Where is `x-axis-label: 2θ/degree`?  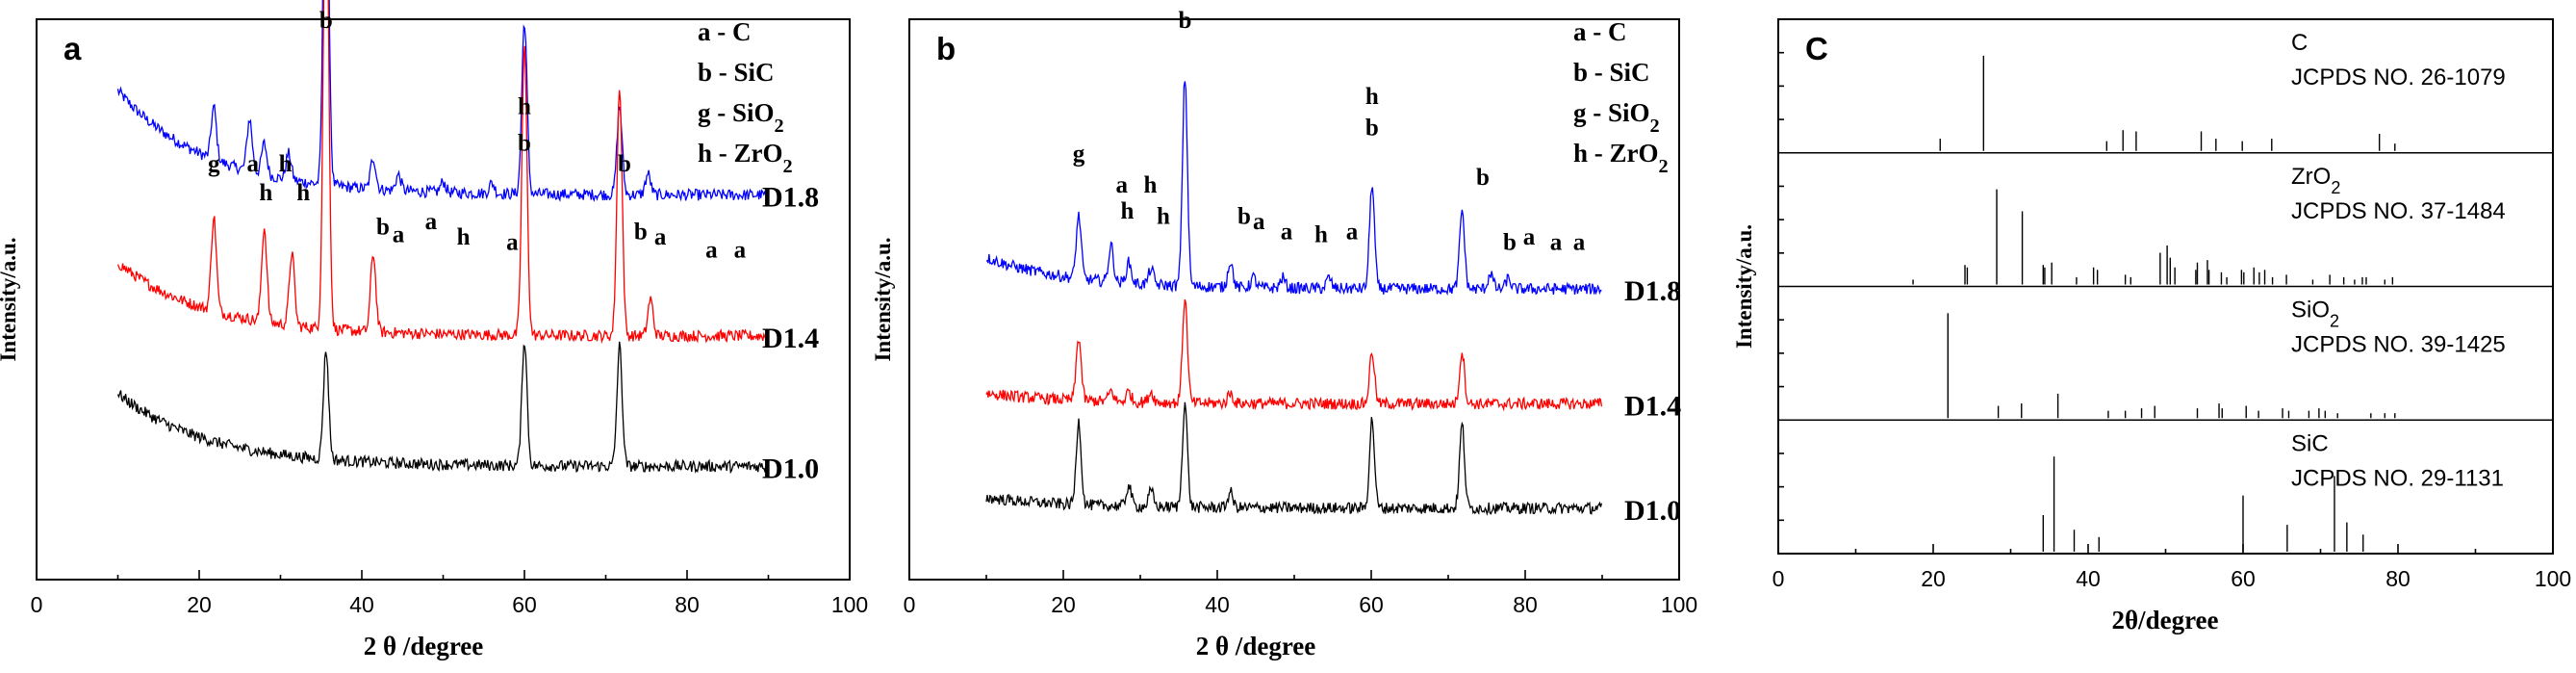
x-axis-label: 2θ/degree is located at coordinates (2164, 620).